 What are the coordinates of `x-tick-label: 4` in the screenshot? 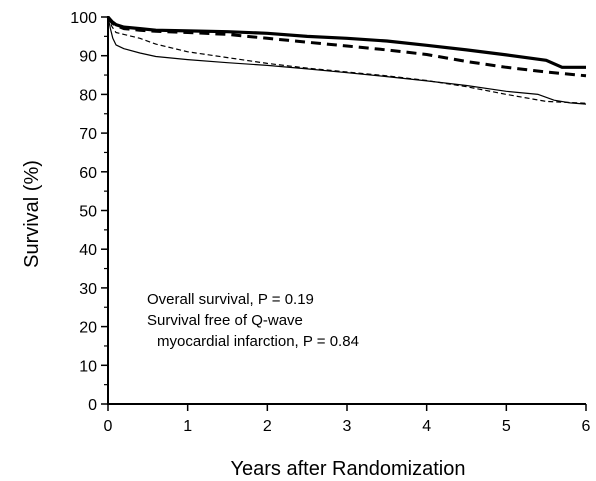 It's located at (426, 426).